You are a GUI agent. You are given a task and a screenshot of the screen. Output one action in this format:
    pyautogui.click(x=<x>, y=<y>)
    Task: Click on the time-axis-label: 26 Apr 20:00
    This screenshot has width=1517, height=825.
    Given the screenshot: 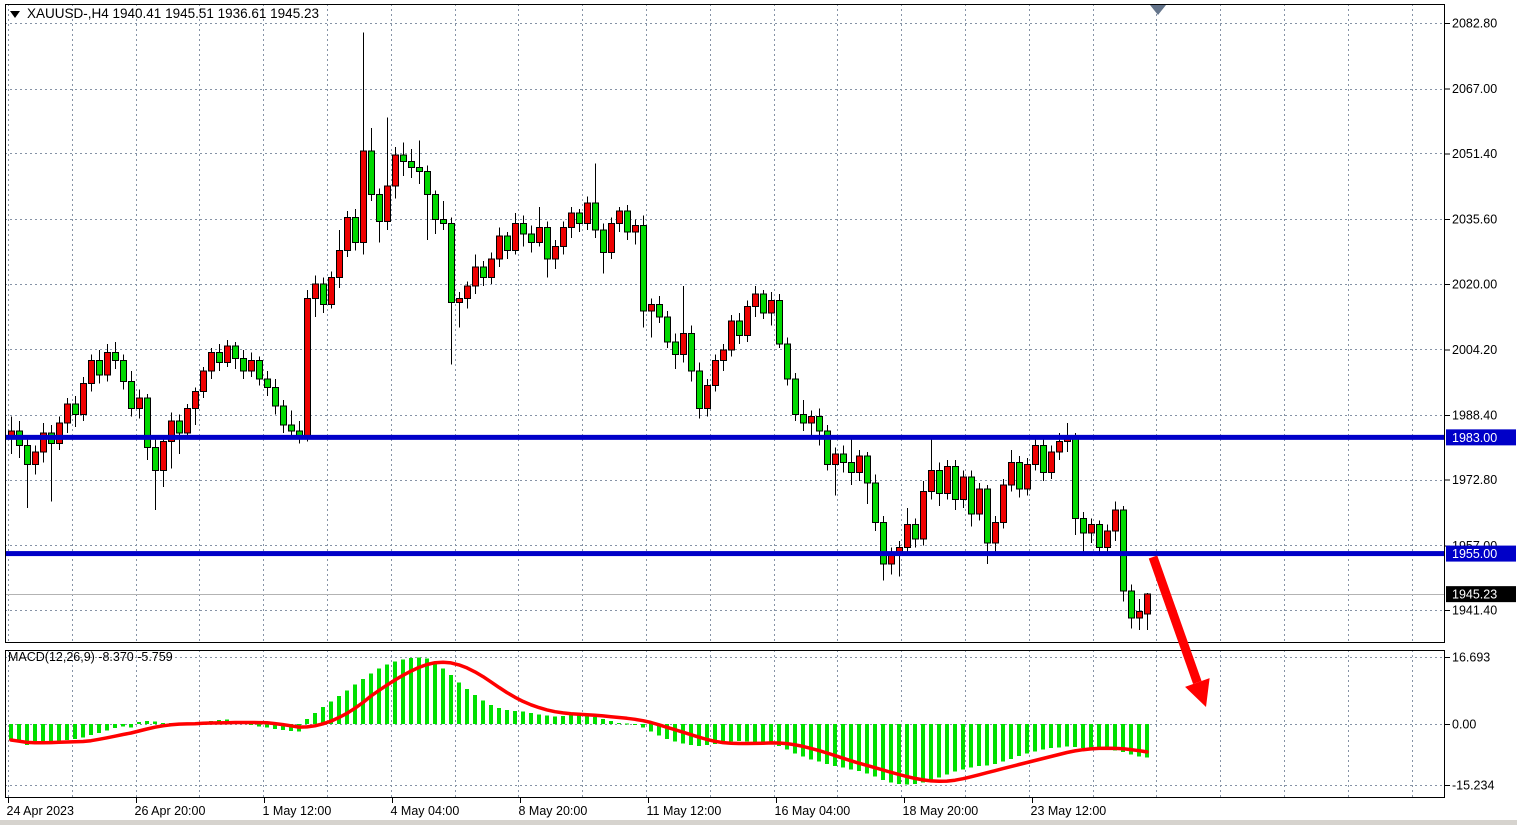 What is the action you would take?
    pyautogui.click(x=170, y=811)
    